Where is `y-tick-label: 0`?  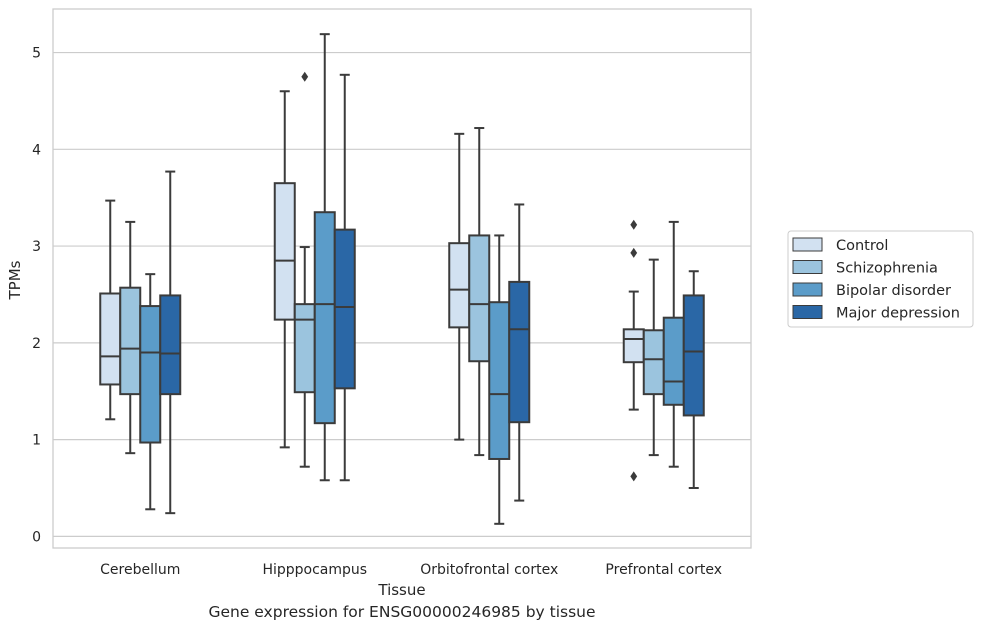 y-tick-label: 0 is located at coordinates (36, 537).